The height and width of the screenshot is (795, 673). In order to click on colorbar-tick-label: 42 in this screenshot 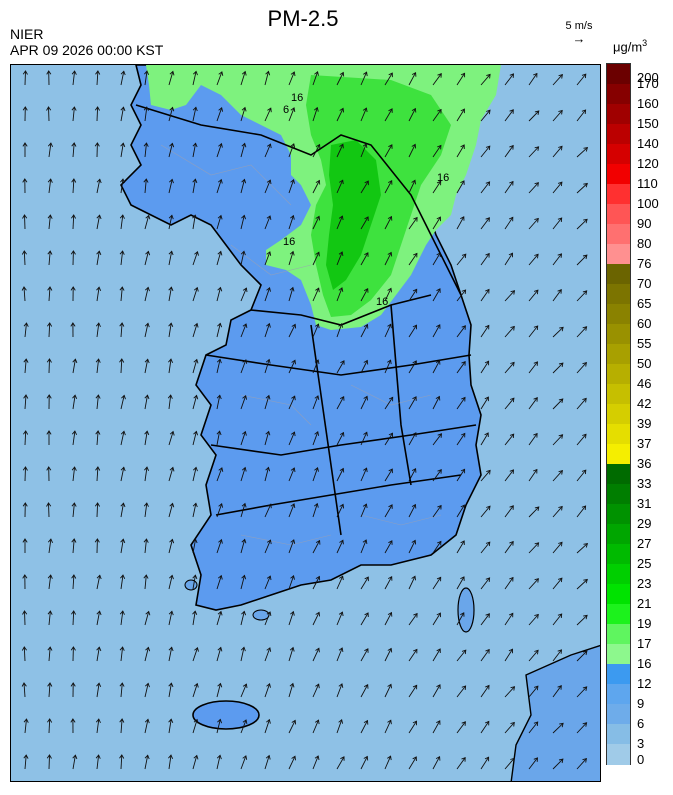, I will do `click(644, 403)`.